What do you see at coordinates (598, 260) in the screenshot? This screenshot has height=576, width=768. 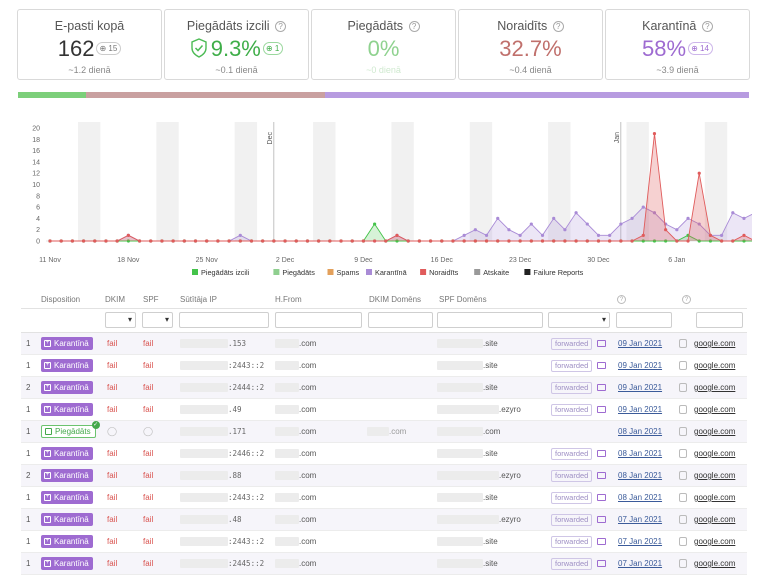 I see `x-tick-label: 30 Dec` at bounding box center [598, 260].